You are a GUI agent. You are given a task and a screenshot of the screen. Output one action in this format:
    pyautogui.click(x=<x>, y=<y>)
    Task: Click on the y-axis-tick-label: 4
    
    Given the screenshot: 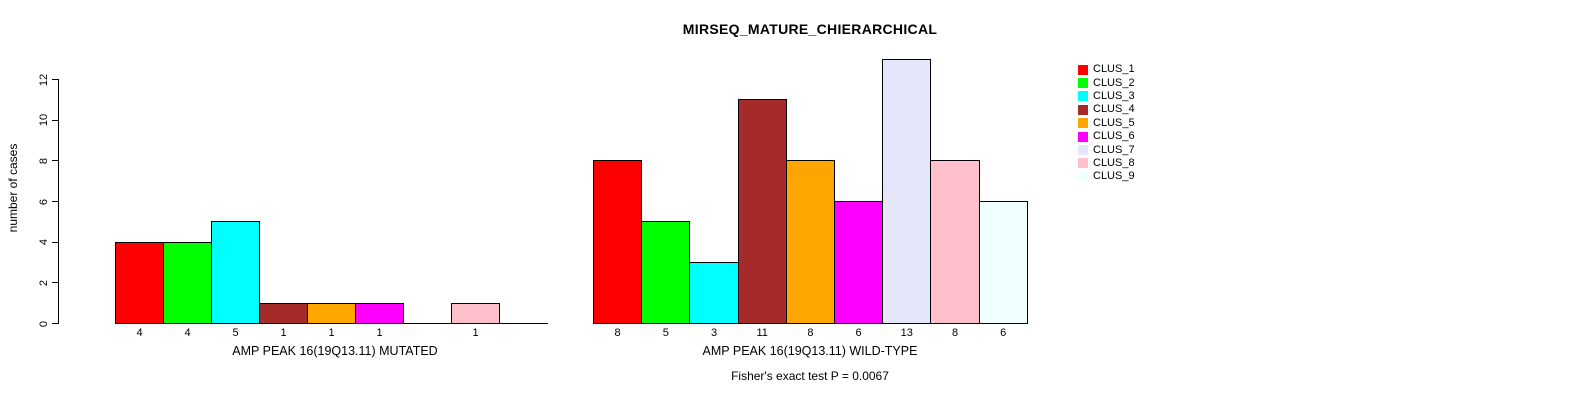 What is the action you would take?
    pyautogui.click(x=44, y=242)
    